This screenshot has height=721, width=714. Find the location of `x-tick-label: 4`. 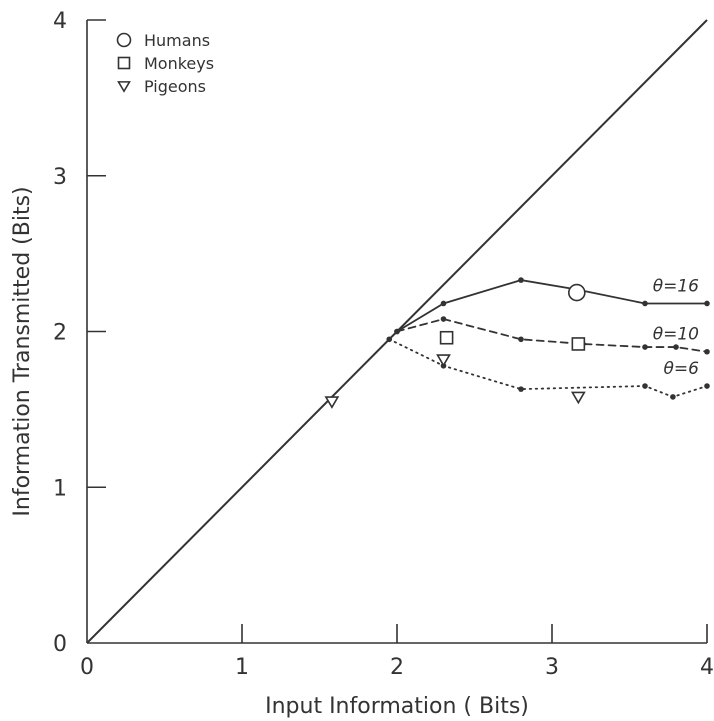

x-tick-label: 4 is located at coordinates (707, 667).